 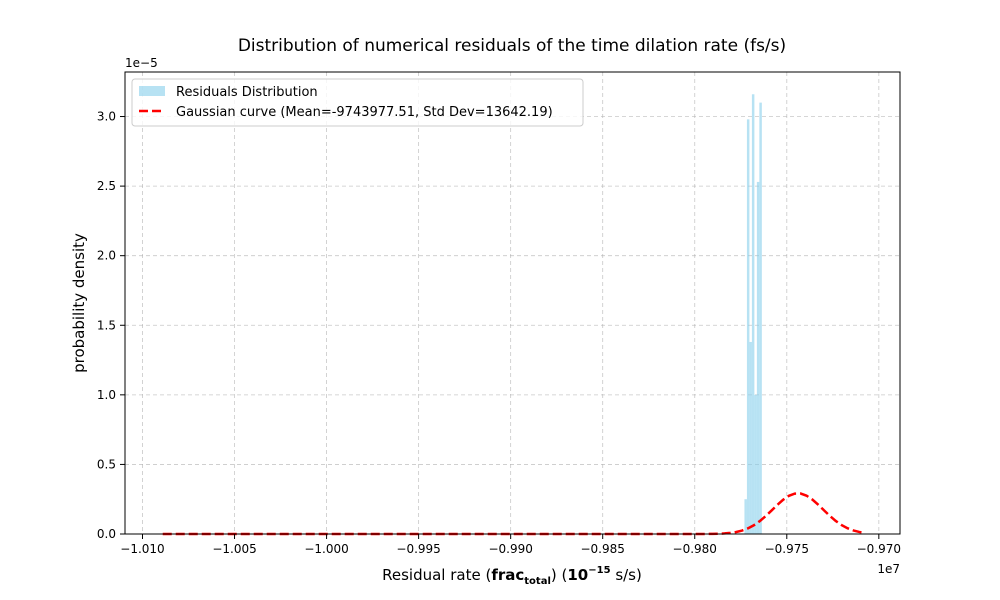 I want to click on x-tick-label: −0.970, so click(x=879, y=549).